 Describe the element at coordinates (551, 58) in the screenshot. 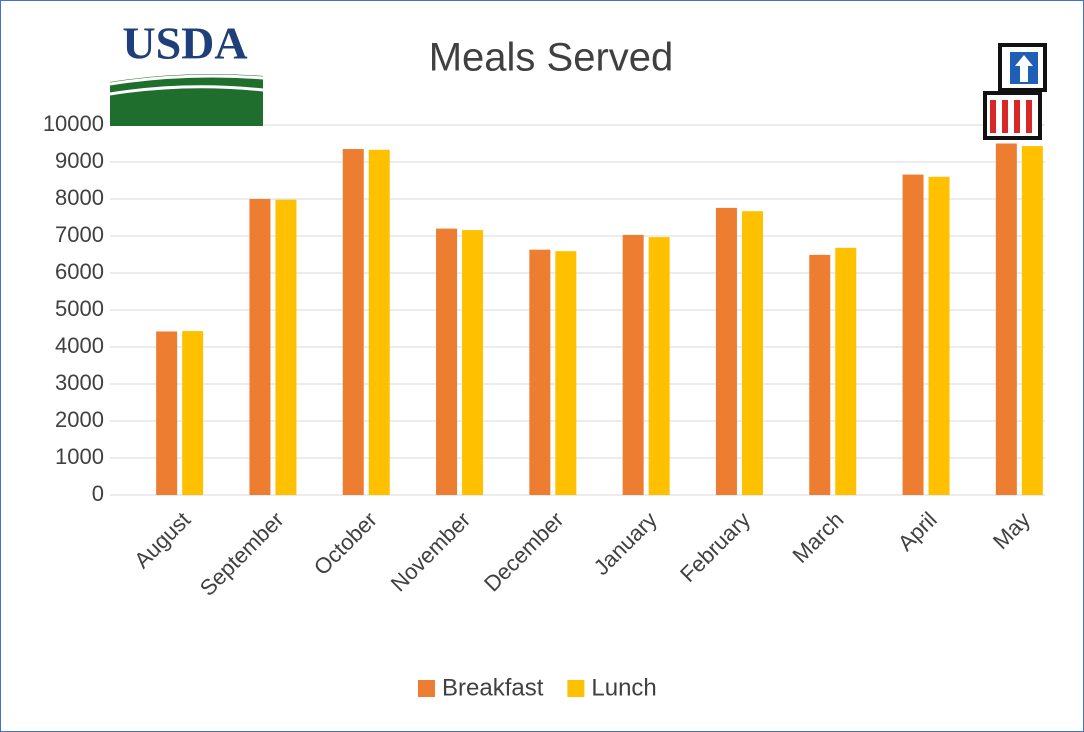

I see `chart-title: Meals Served` at that location.